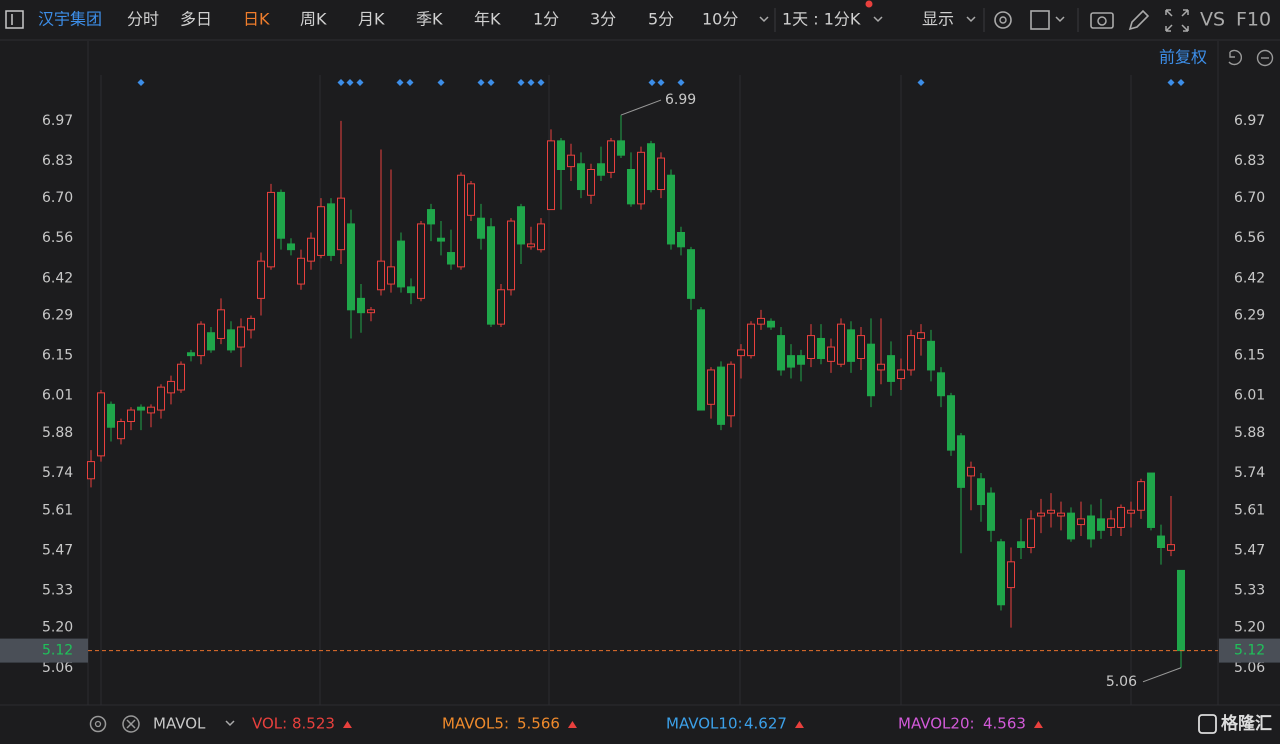  Describe the element at coordinates (1212, 20) in the screenshot. I see `vs-button: VS` at that location.